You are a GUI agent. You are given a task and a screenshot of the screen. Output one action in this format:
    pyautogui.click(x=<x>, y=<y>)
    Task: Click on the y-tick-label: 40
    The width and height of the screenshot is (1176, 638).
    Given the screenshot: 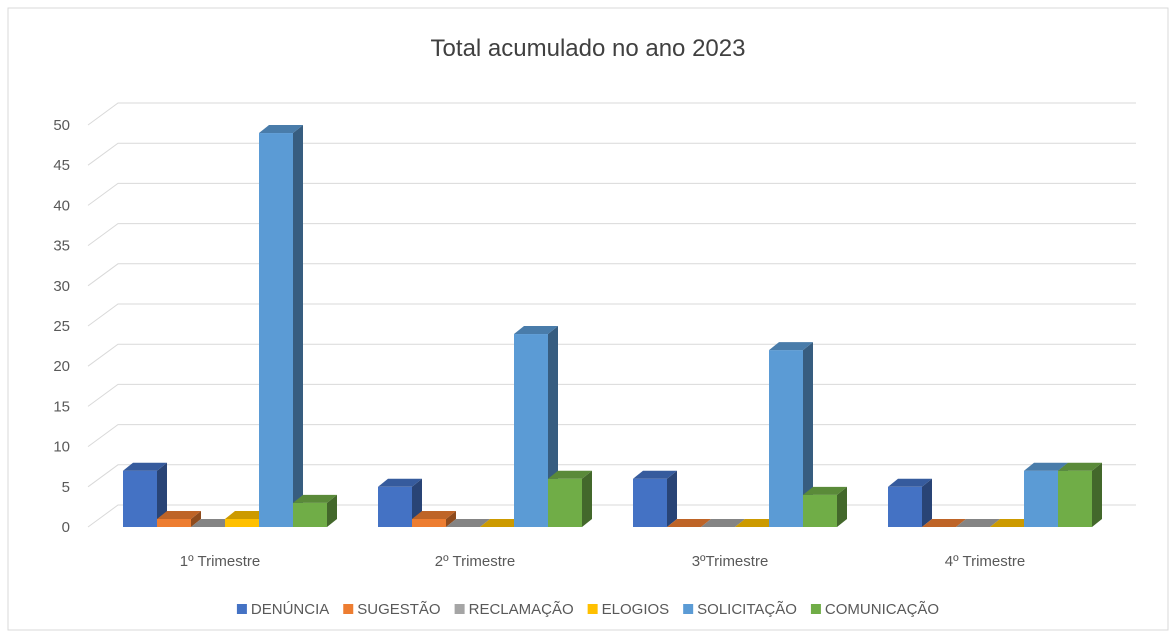 What is the action you would take?
    pyautogui.click(x=61, y=205)
    